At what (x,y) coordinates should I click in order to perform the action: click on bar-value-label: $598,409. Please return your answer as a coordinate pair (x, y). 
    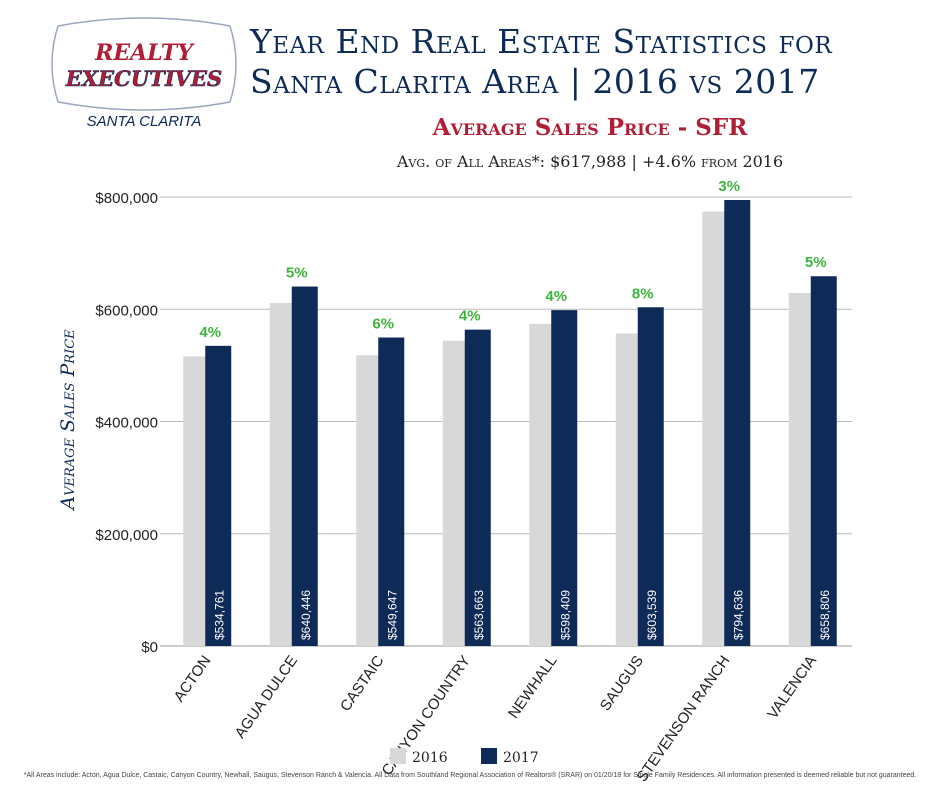
    Looking at the image, I should click on (565, 615).